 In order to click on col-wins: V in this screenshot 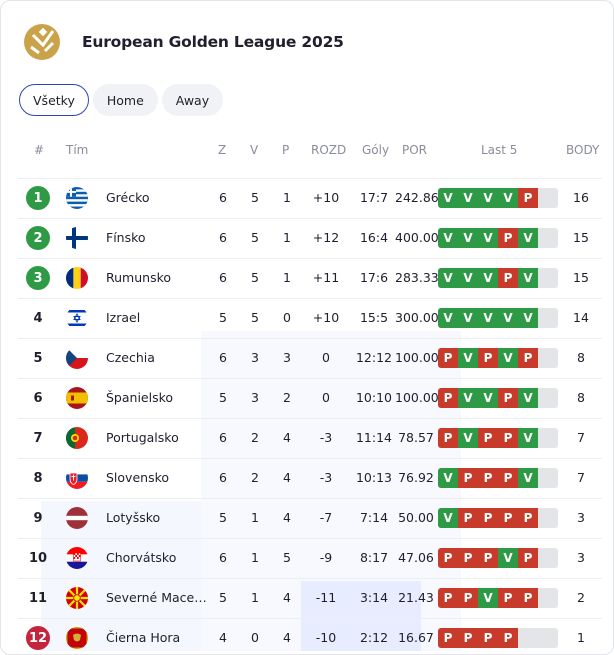, I will do `click(254, 150)`.